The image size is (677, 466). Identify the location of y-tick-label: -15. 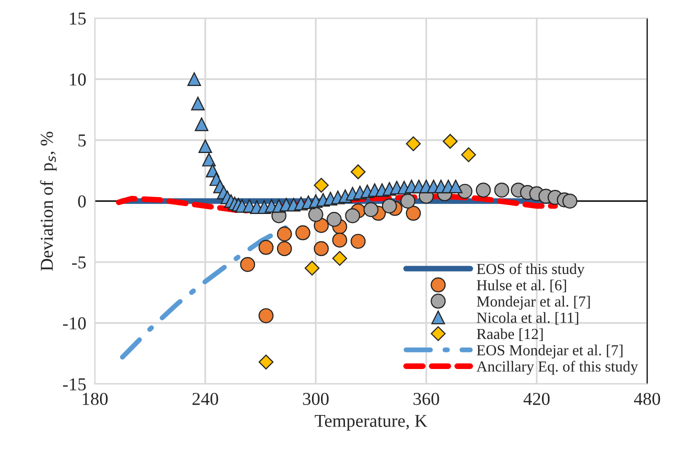
(74, 384).